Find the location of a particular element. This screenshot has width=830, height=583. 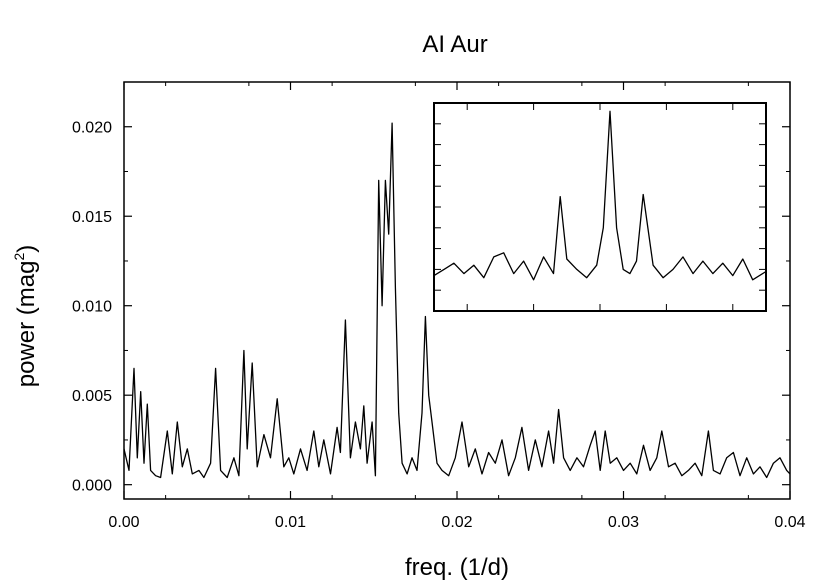

inset-ticks is located at coordinates (600, 207).